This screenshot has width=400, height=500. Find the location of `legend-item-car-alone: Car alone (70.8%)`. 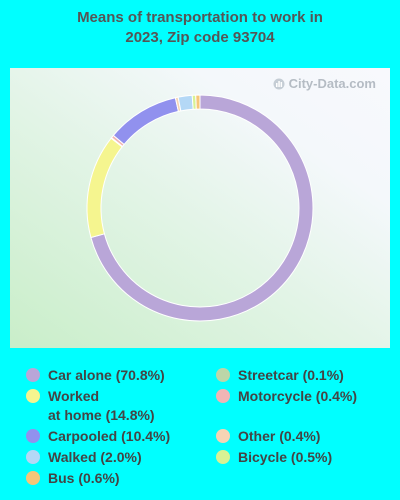

legend-item-car-alone: Car alone (70.8%) is located at coordinates (98, 375).